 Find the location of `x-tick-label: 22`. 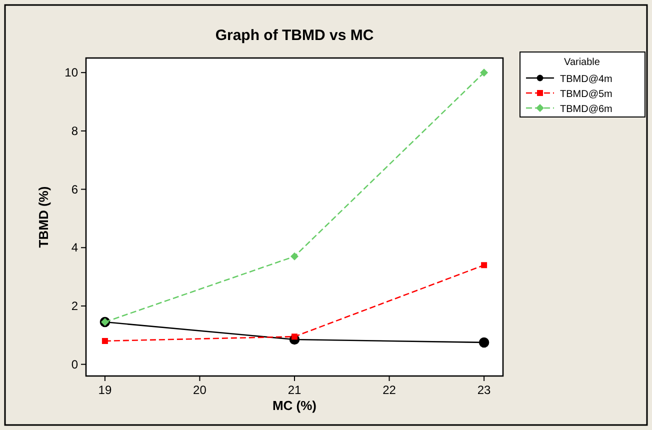

x-tick-label: 22 is located at coordinates (389, 390).